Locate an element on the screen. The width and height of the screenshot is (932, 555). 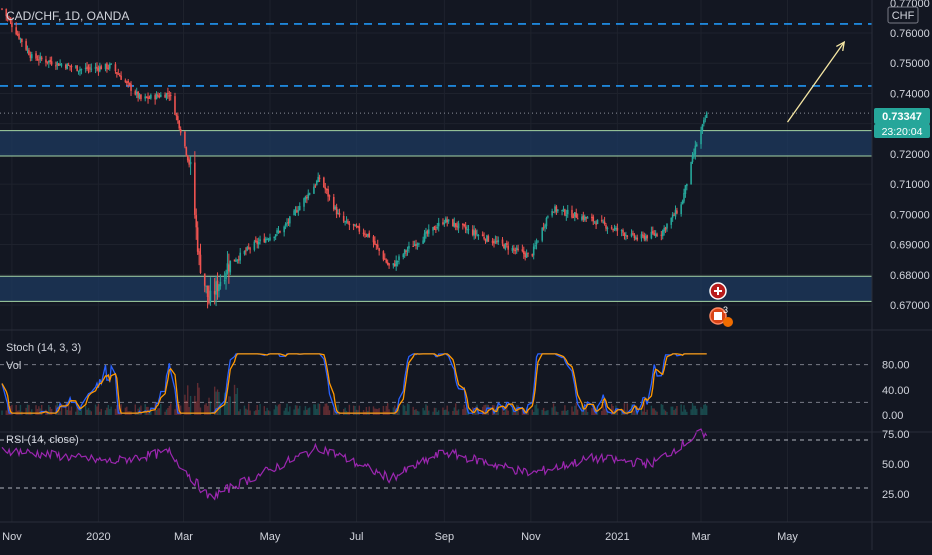
volume-title: Vol is located at coordinates (13, 366).